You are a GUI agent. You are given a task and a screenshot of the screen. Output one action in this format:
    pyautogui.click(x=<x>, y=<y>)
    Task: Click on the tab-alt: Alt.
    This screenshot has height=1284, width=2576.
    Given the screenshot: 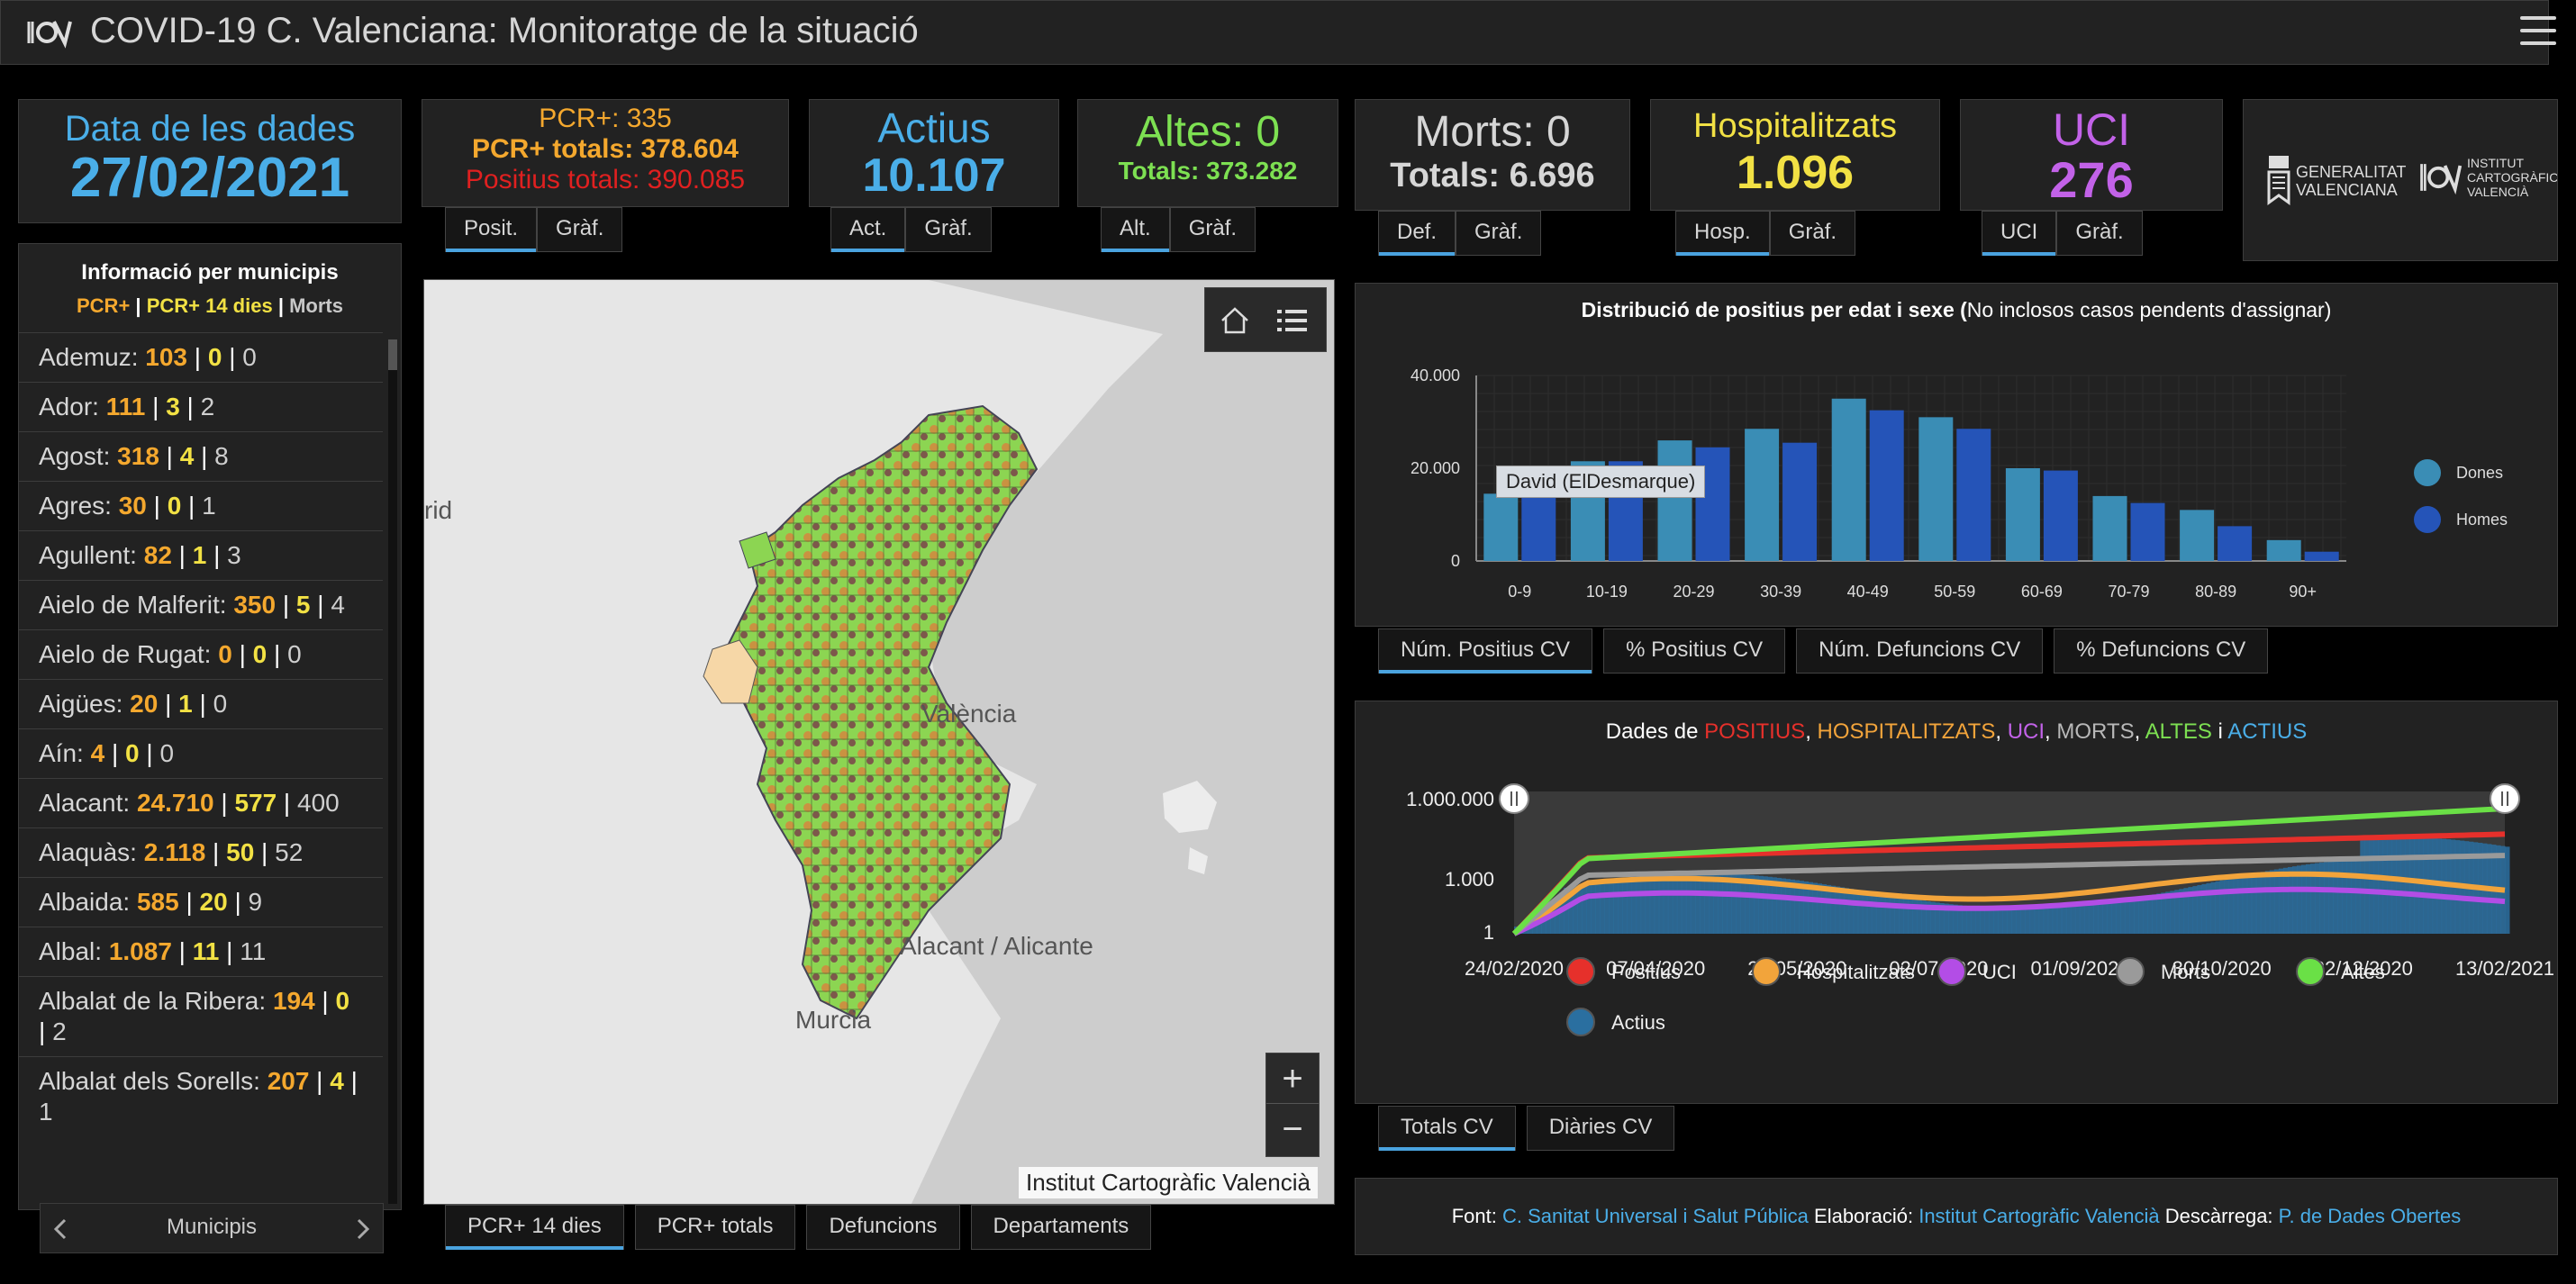 What is the action you would take?
    pyautogui.click(x=1135, y=230)
    